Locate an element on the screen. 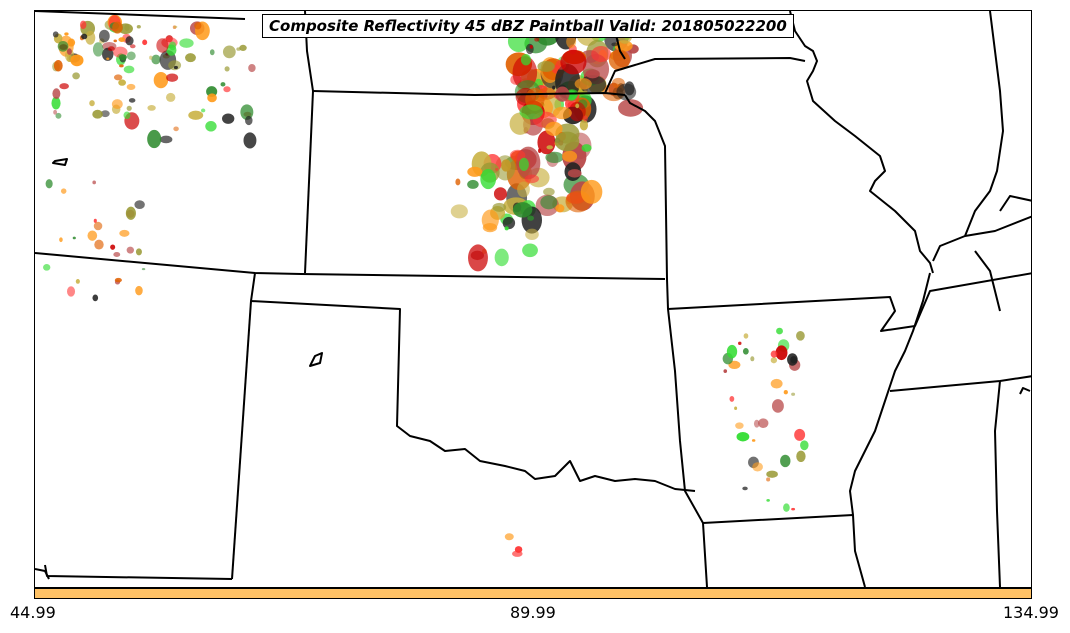  colorbar-tick-label: 89.99 is located at coordinates (533, 612).